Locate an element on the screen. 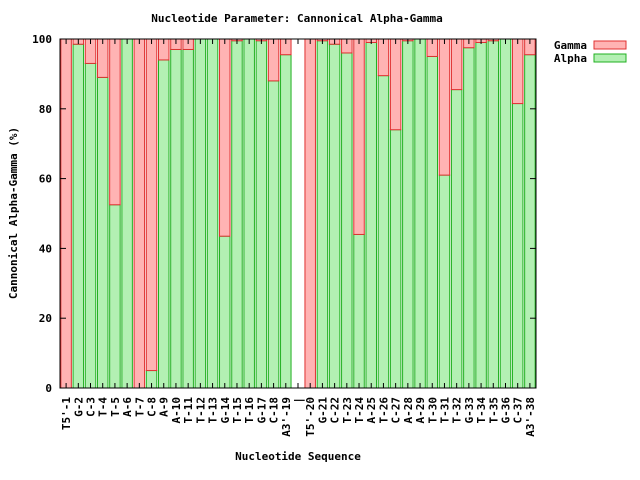 The height and width of the screenshot is (480, 640). x-tick-label: T-26 is located at coordinates (383, 410).